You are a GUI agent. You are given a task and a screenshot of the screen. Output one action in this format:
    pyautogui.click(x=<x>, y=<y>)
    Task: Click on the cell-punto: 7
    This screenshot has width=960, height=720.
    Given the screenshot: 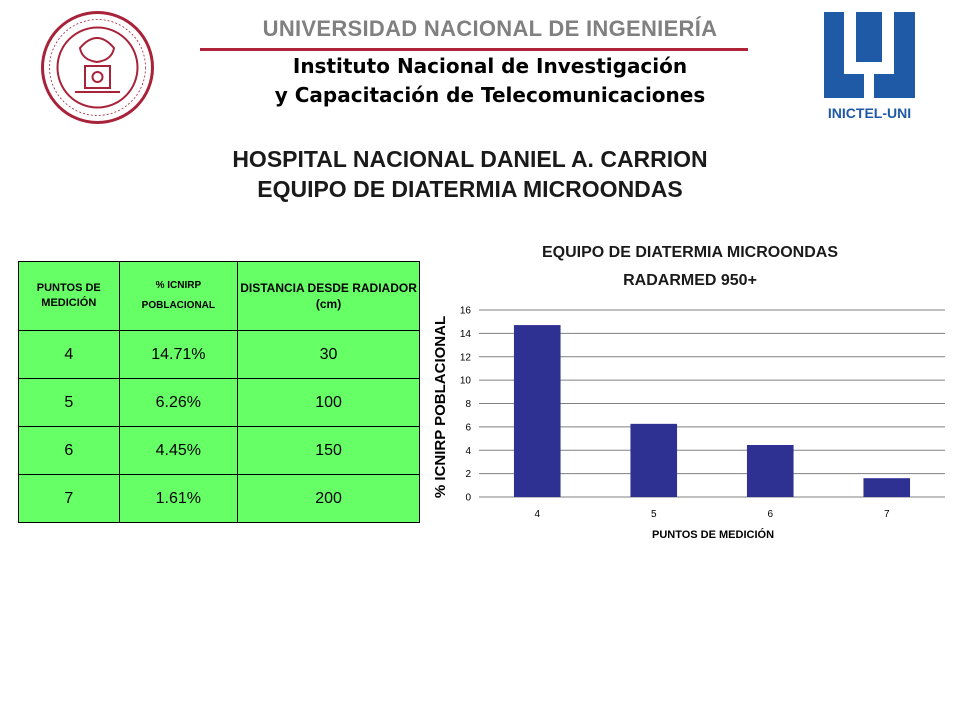 What is the action you would take?
    pyautogui.click(x=69, y=498)
    